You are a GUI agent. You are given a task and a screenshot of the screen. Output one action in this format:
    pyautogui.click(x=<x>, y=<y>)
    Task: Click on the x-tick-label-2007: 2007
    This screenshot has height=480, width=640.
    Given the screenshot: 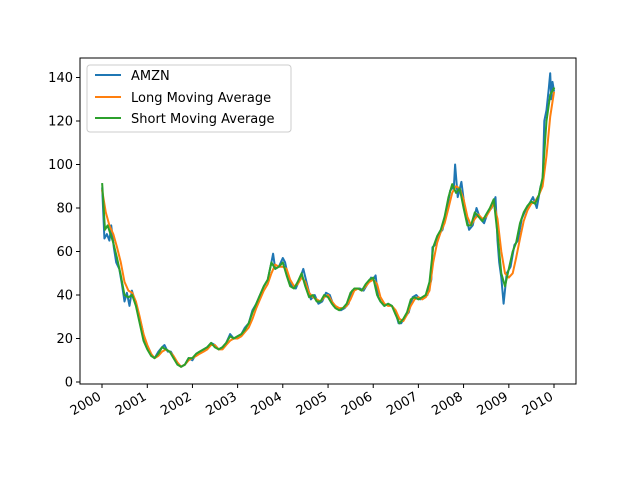 What is the action you would take?
    pyautogui.click(x=402, y=404)
    